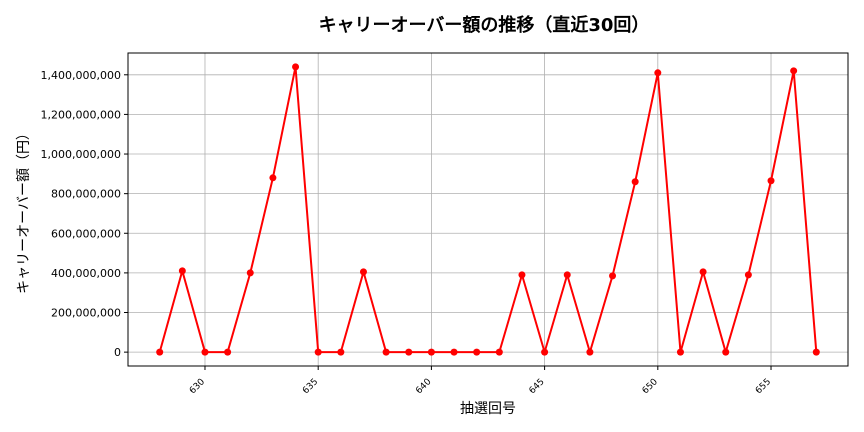 This screenshot has height=432, width=864. I want to click on y-tick-label: 1,400,000,000, so click(81, 75).